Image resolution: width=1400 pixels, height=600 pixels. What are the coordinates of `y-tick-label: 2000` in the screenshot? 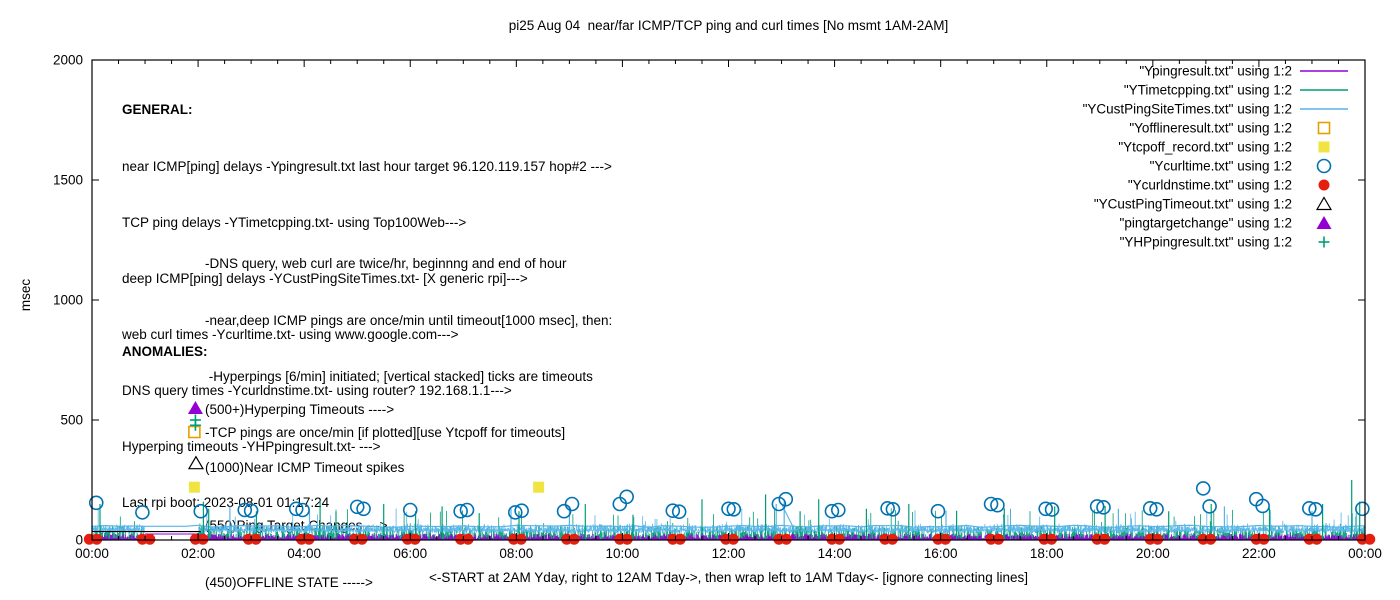 It's located at (68, 60).